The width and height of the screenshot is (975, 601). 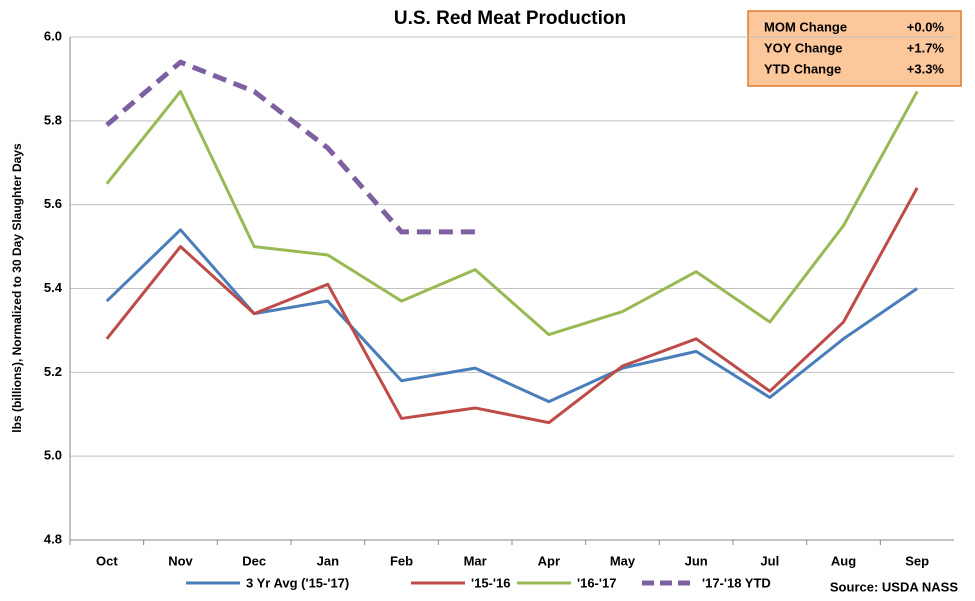 I want to click on y-tick-label: 5.2, so click(x=53, y=371).